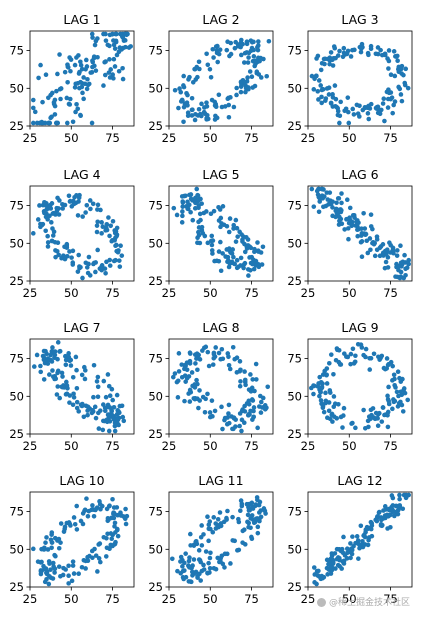  Describe the element at coordinates (16, 512) in the screenshot. I see `y-tick-label: 75` at that location.